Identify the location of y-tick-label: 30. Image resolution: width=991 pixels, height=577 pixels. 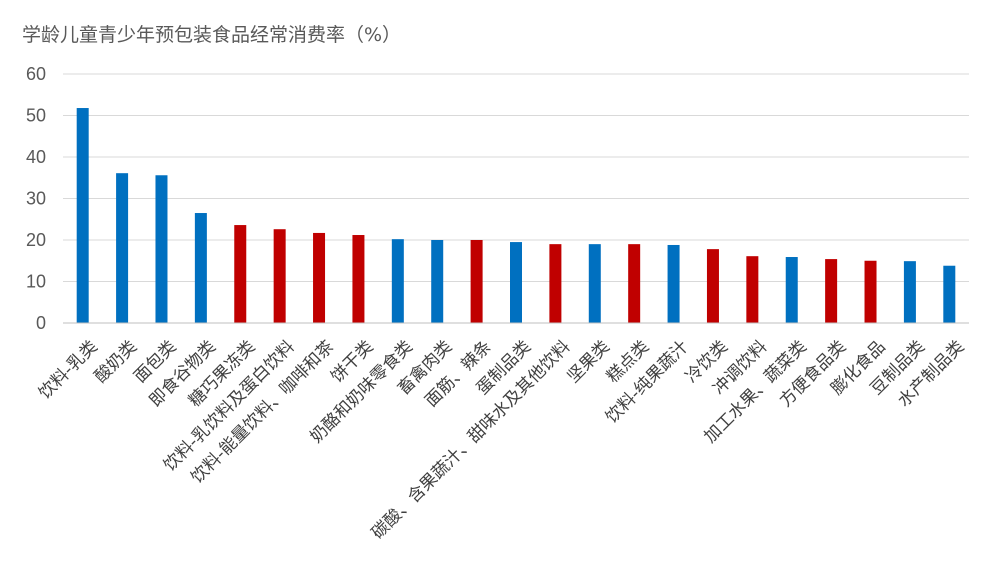
(36, 199).